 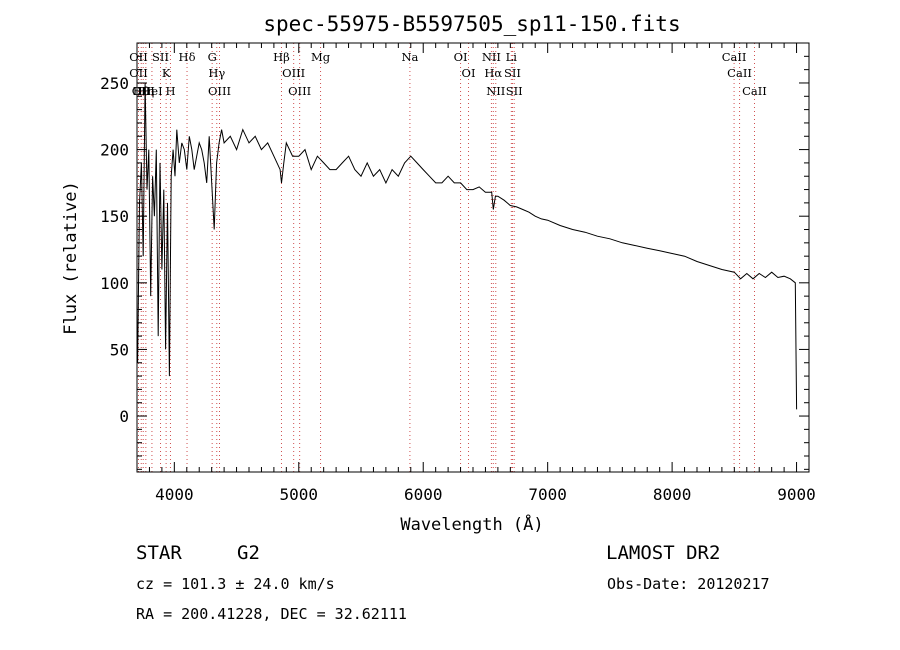 What do you see at coordinates (174, 494) in the screenshot?
I see `x-tick-label: 4000` at bounding box center [174, 494].